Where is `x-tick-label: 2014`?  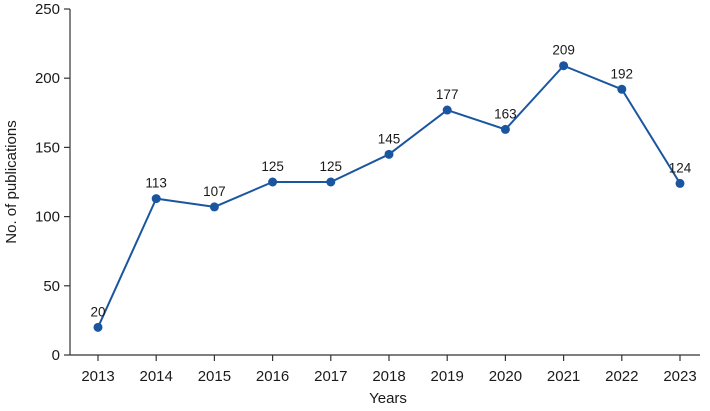 x-tick-label: 2014 is located at coordinates (156, 376).